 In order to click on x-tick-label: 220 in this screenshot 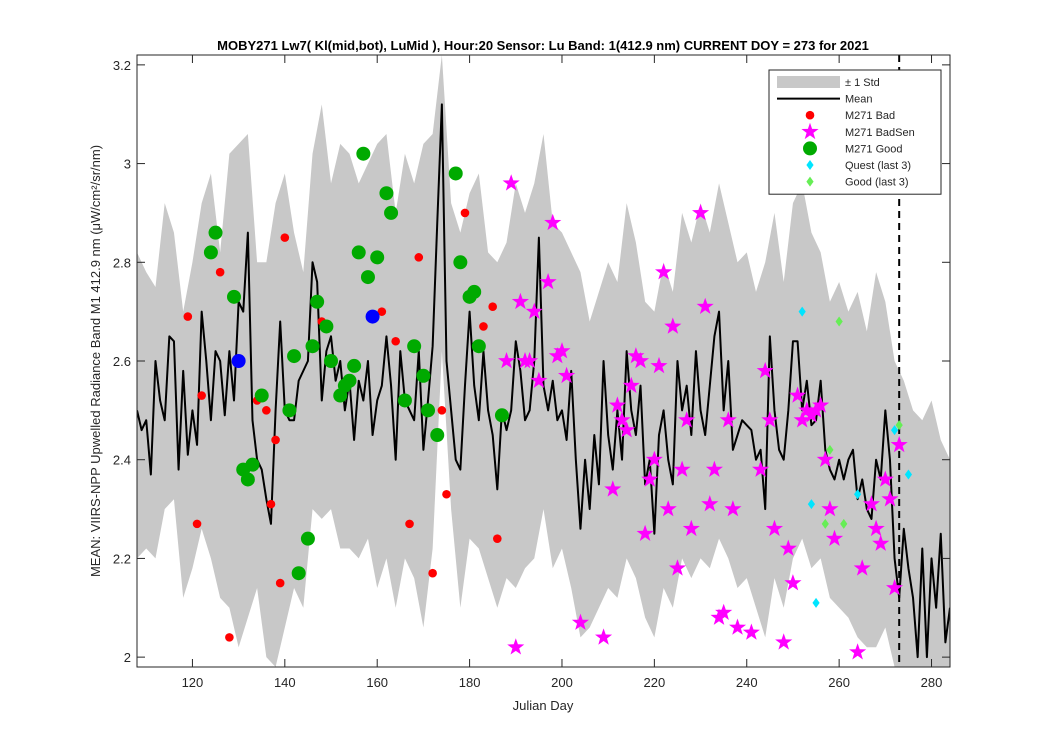, I will do `click(655, 682)`.